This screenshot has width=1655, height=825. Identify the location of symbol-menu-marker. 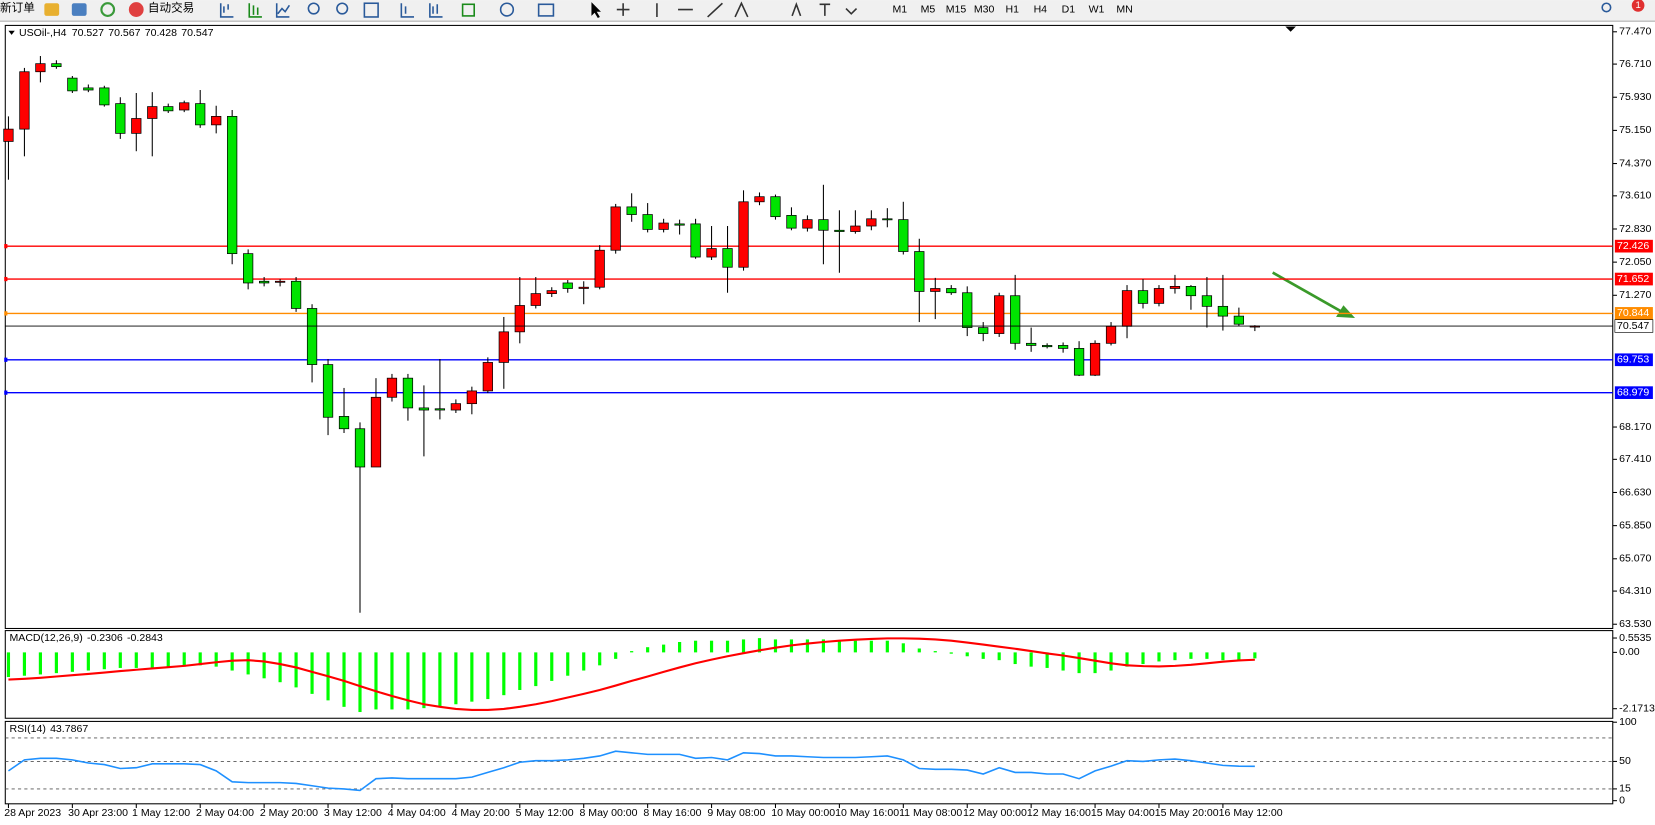
(11, 32).